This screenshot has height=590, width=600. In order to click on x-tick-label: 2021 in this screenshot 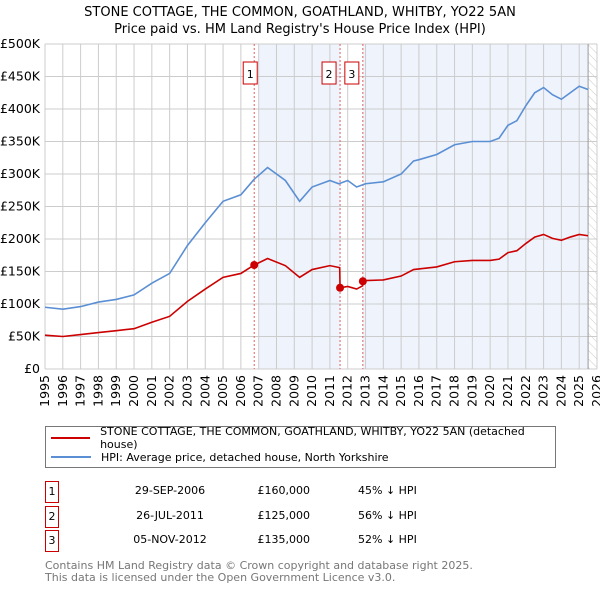, I will do `click(507, 391)`.